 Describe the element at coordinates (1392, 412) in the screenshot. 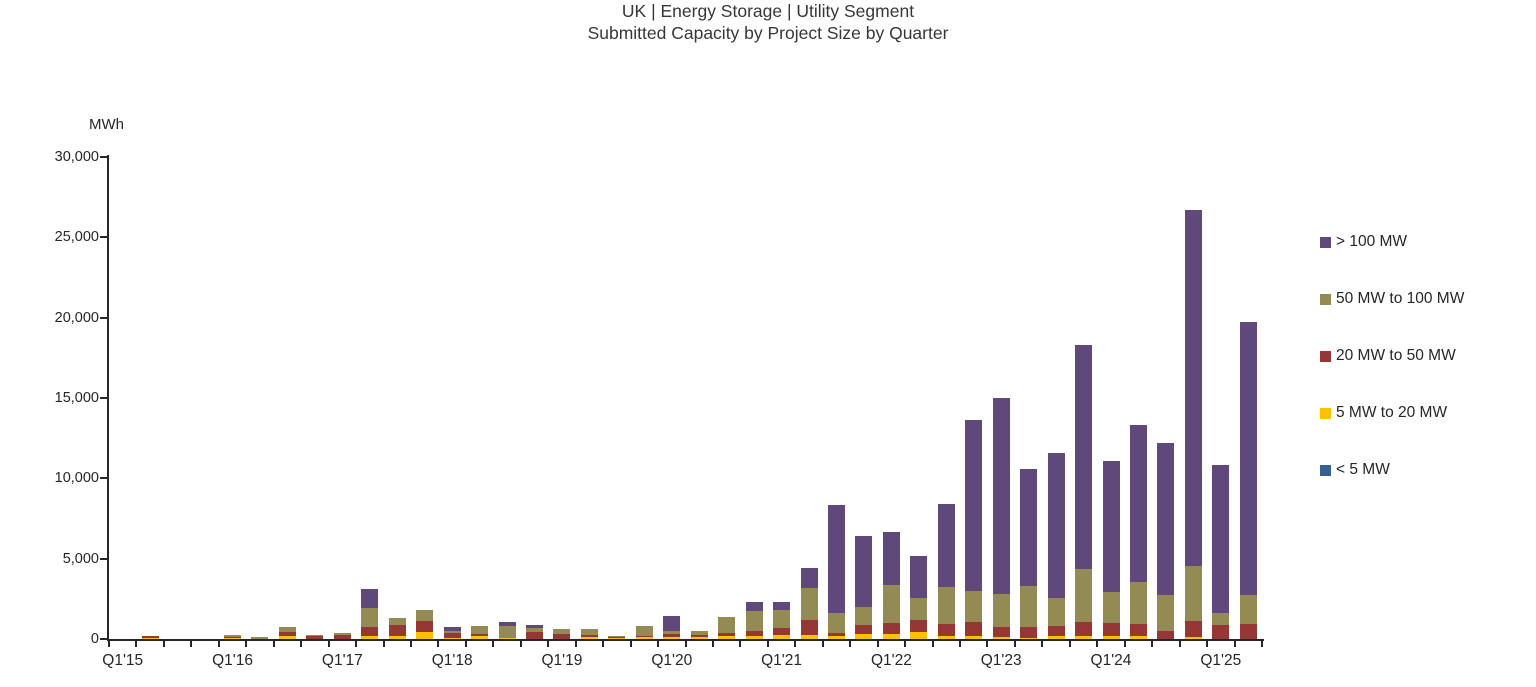

I see `legend-label: 5 MW to 20 MW` at that location.